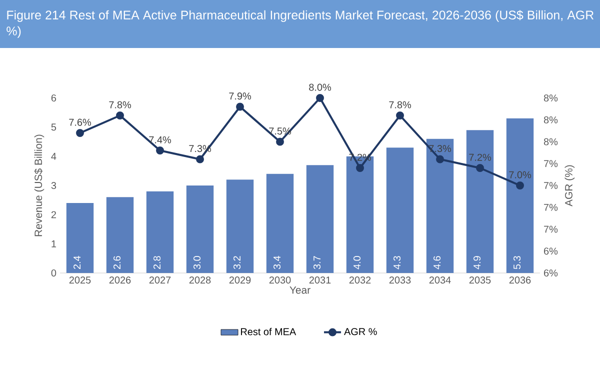 Image resolution: width=600 pixels, height=366 pixels. Describe the element at coordinates (53, 156) in the screenshot. I see `y-tick-label: 4` at that location.